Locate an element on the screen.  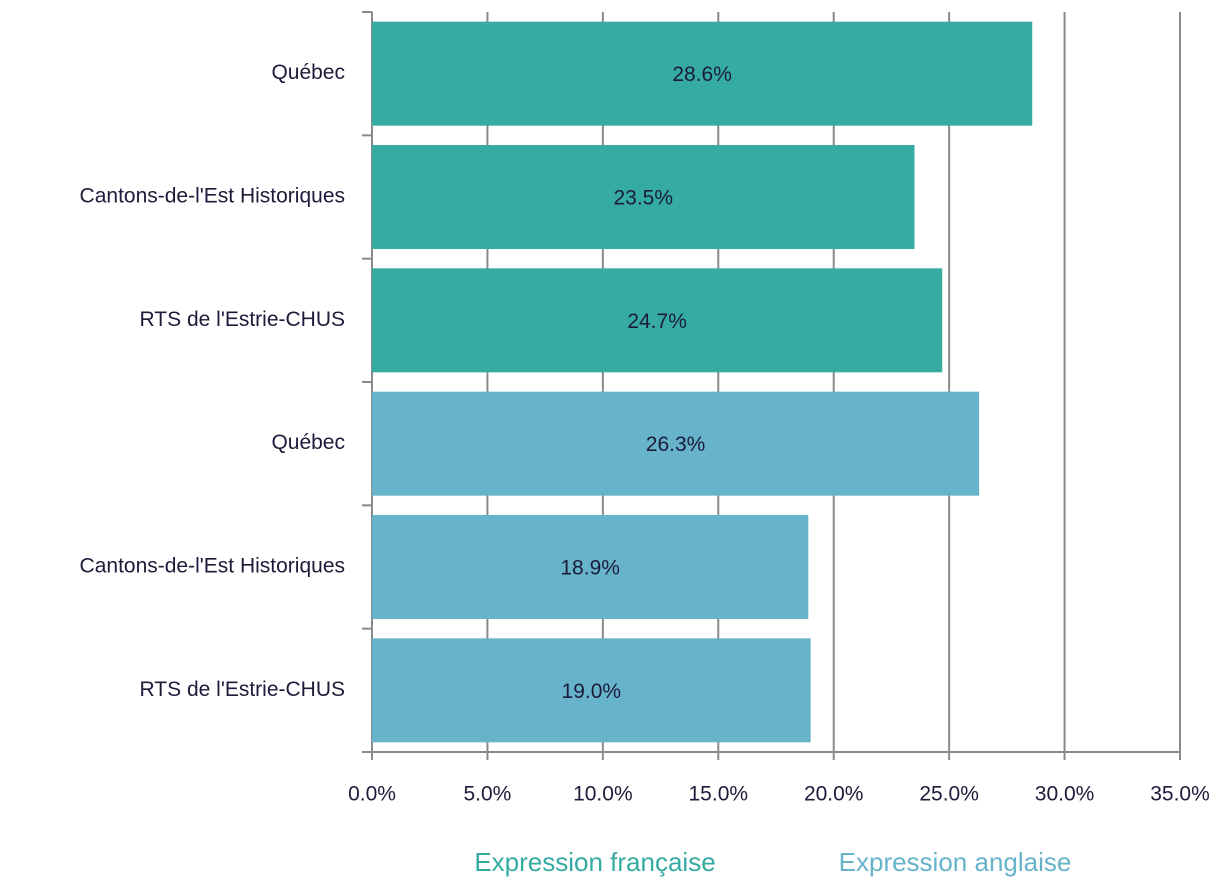
legend-label: Expression anglaise is located at coordinates (955, 862).